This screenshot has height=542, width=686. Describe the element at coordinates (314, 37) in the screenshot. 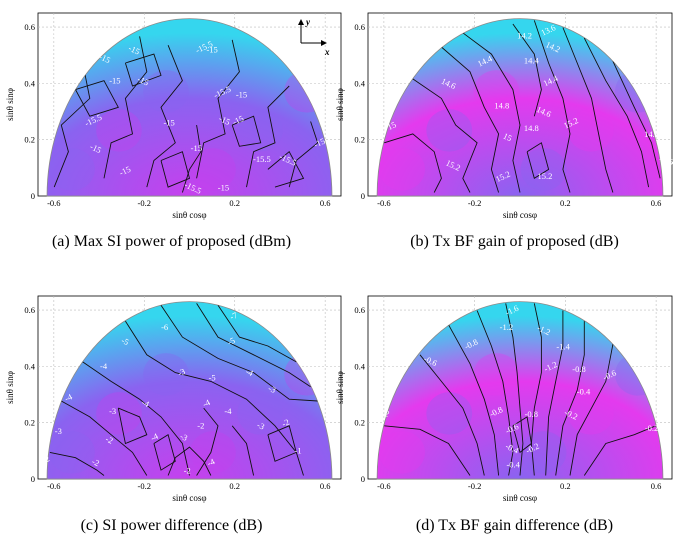

I see `axes-indicator: yx` at that location.